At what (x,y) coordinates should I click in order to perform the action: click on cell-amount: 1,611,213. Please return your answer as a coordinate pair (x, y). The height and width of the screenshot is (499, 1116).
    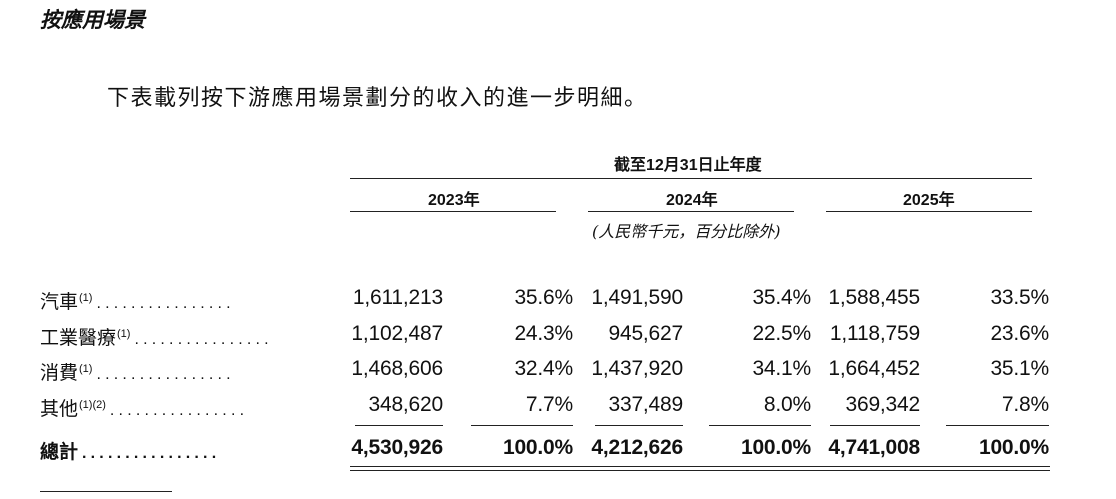
    Looking at the image, I should click on (397, 297).